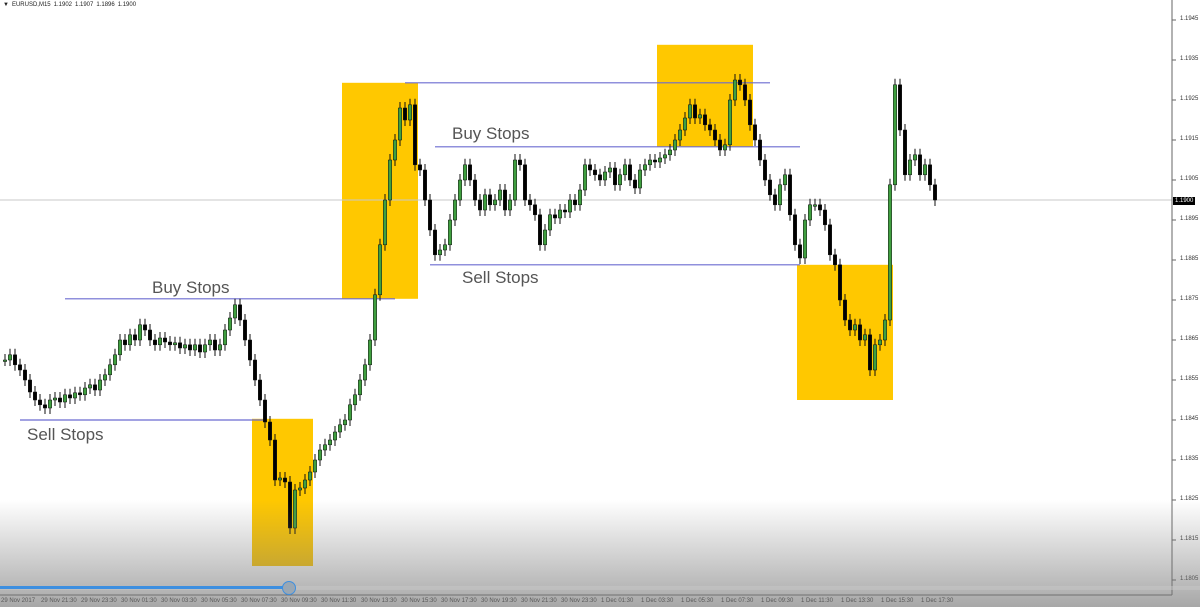  Describe the element at coordinates (18, 601) in the screenshot. I see `x-tick-label: 29 Nov 2017` at that location.